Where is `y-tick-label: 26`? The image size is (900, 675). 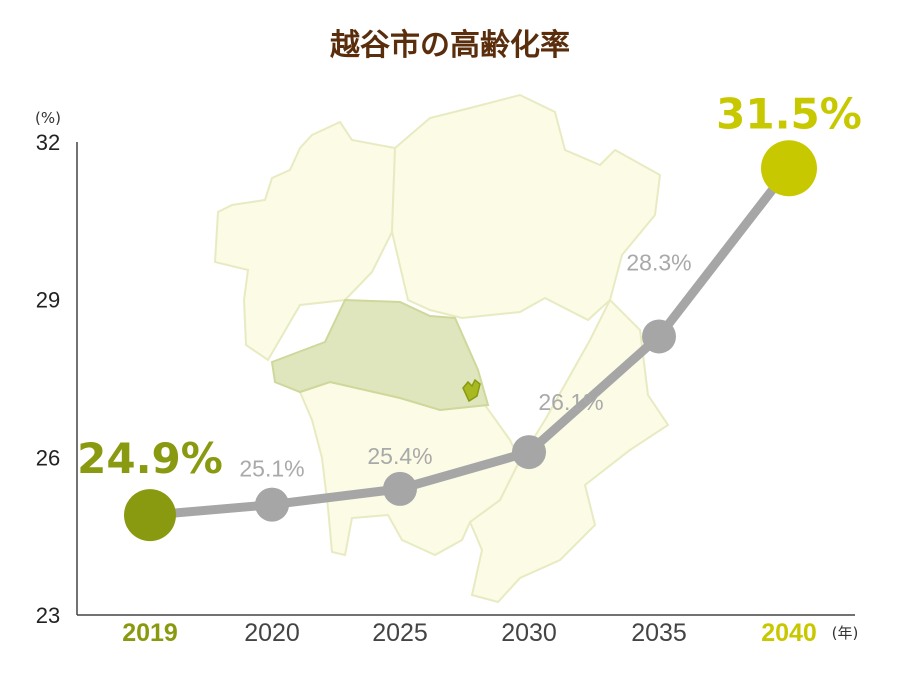
y-tick-label: 26 is located at coordinates (48, 457).